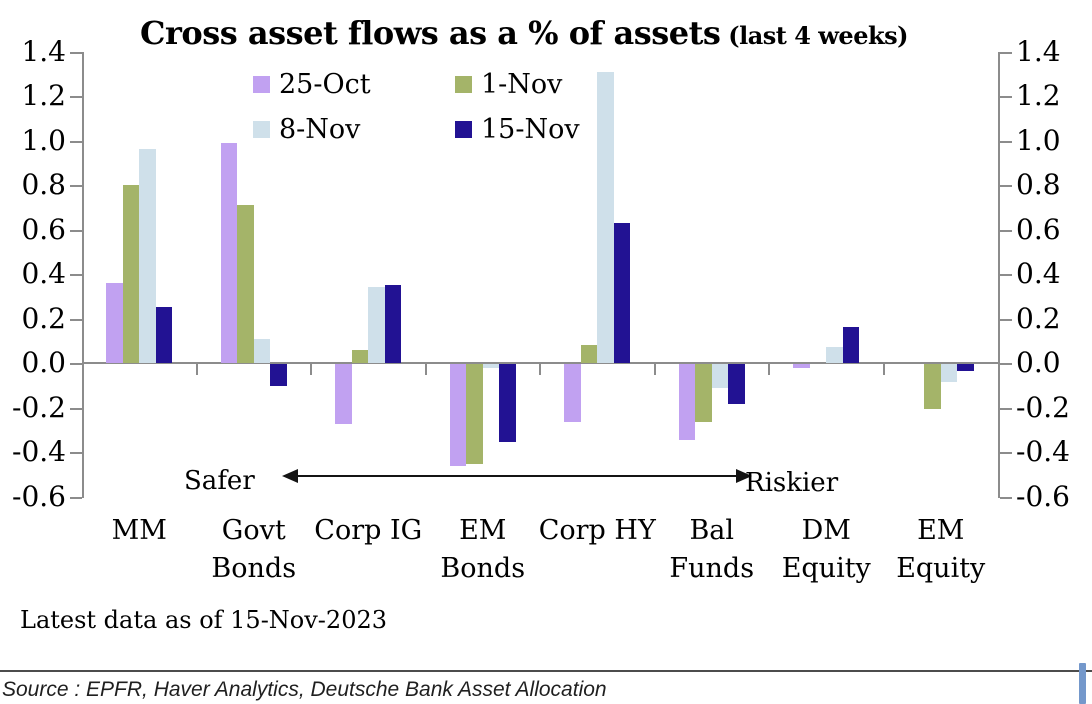  What do you see at coordinates (1038, 95) in the screenshot?
I see `y-tick-label-right: 1.2` at bounding box center [1038, 95].